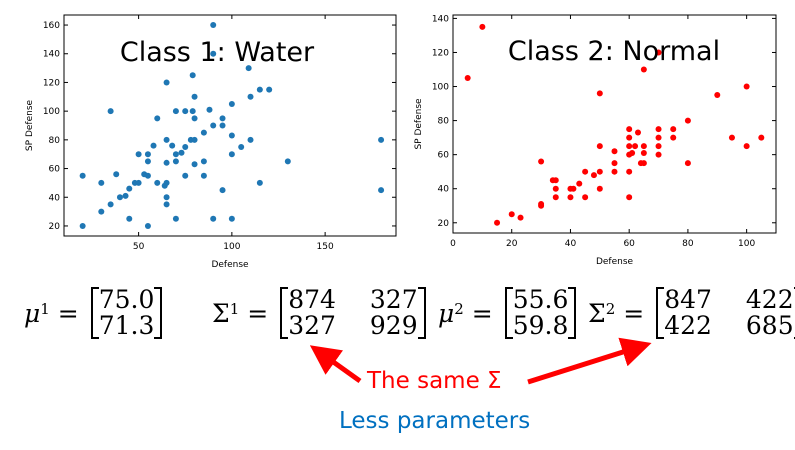 This screenshot has width=795, height=450. Describe the element at coordinates (126, 325) in the screenshot. I see `vector-entry: 71.3` at that location.